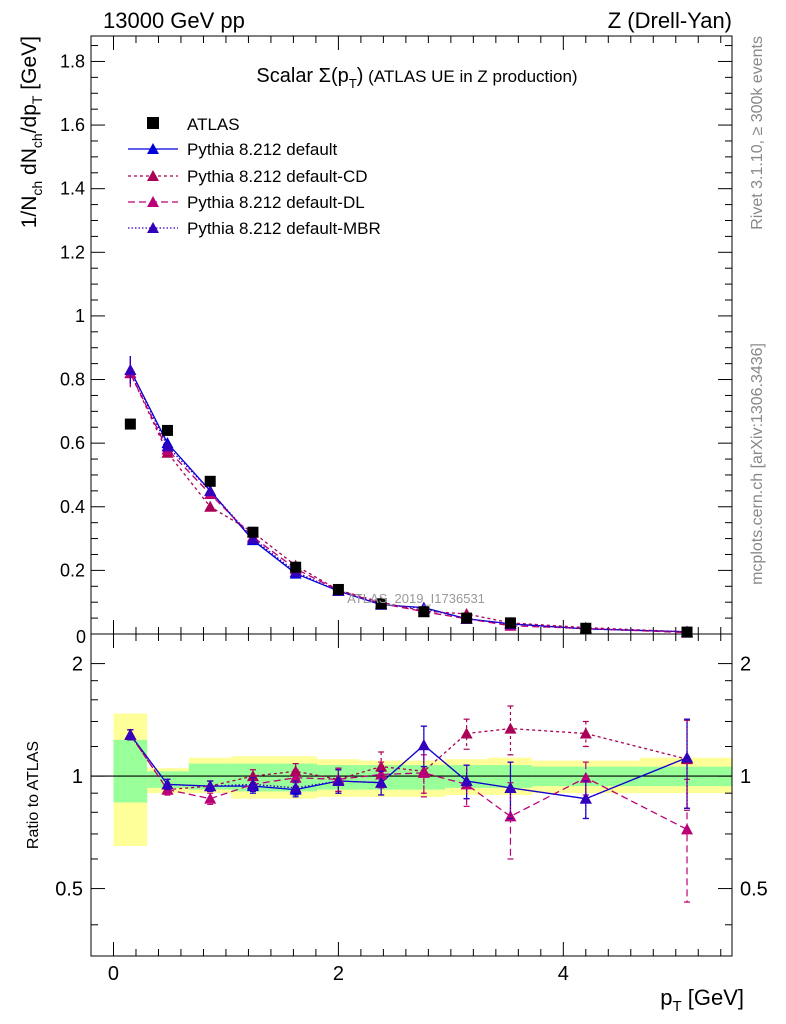 The height and width of the screenshot is (1024, 786). I want to click on ratio-y-tick-label: 2, so click(77, 665).